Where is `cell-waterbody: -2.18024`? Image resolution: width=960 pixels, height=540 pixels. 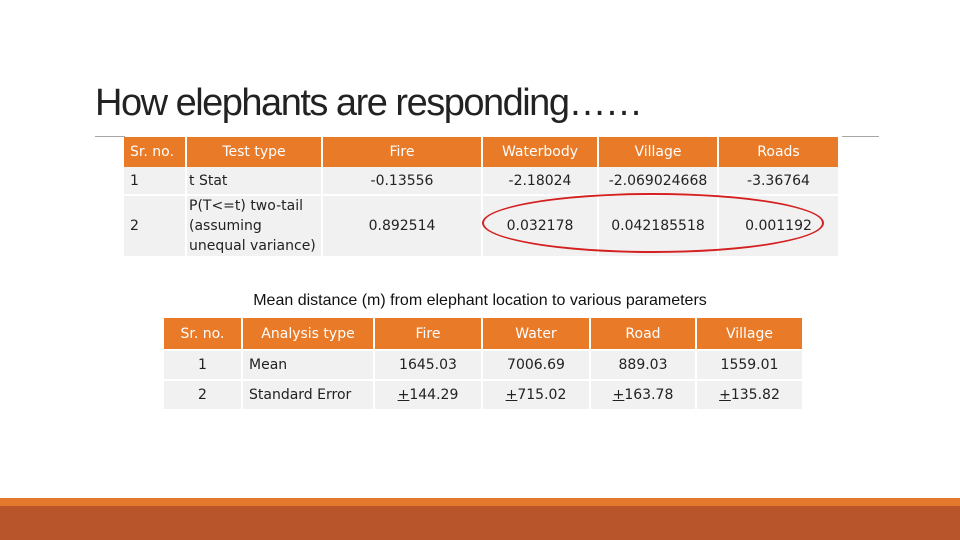
cell-waterbody: -2.18024 is located at coordinates (540, 181).